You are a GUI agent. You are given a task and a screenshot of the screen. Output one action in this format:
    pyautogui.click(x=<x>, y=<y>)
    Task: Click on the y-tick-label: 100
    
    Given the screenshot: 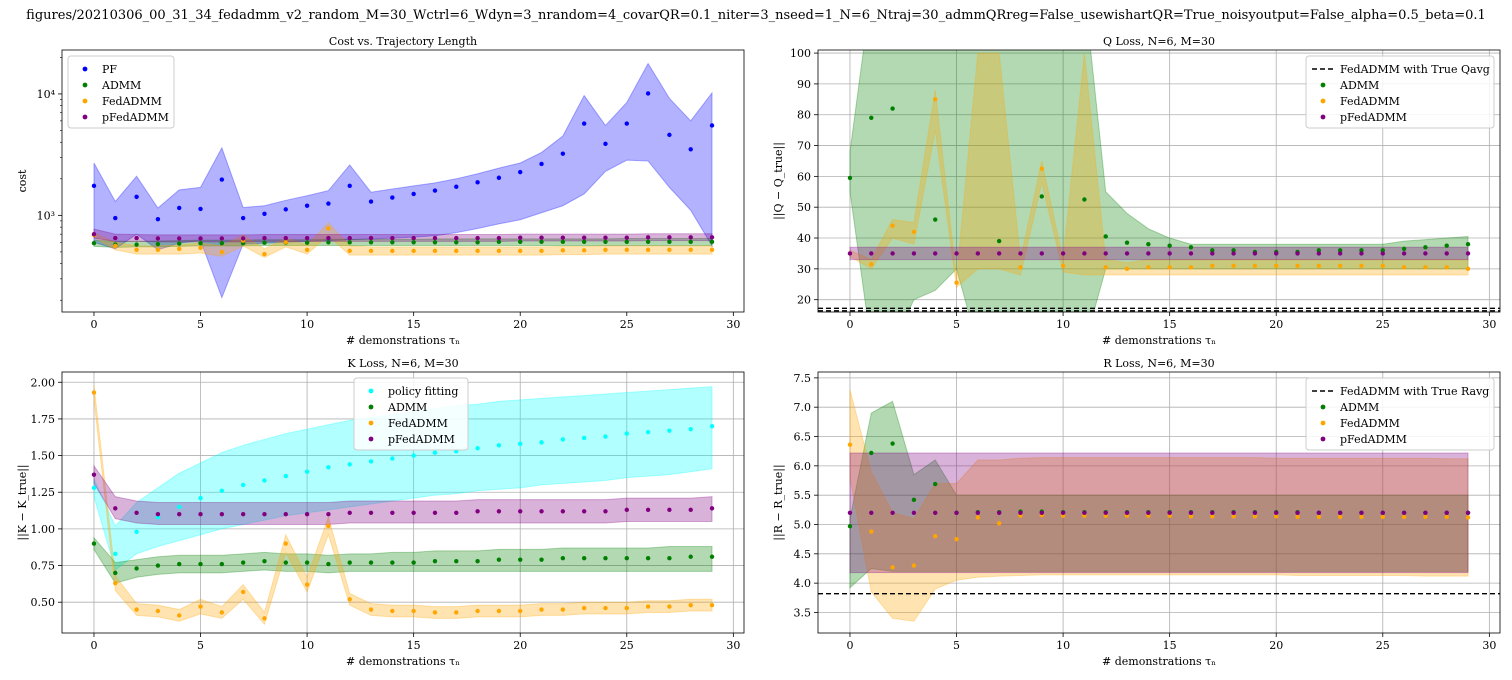 What is the action you would take?
    pyautogui.click(x=800, y=53)
    